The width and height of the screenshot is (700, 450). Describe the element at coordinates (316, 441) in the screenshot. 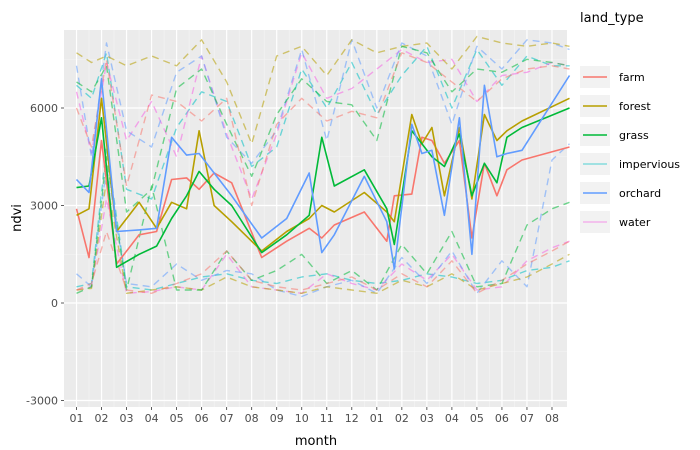

I see `x-axis-title: month` at that location.